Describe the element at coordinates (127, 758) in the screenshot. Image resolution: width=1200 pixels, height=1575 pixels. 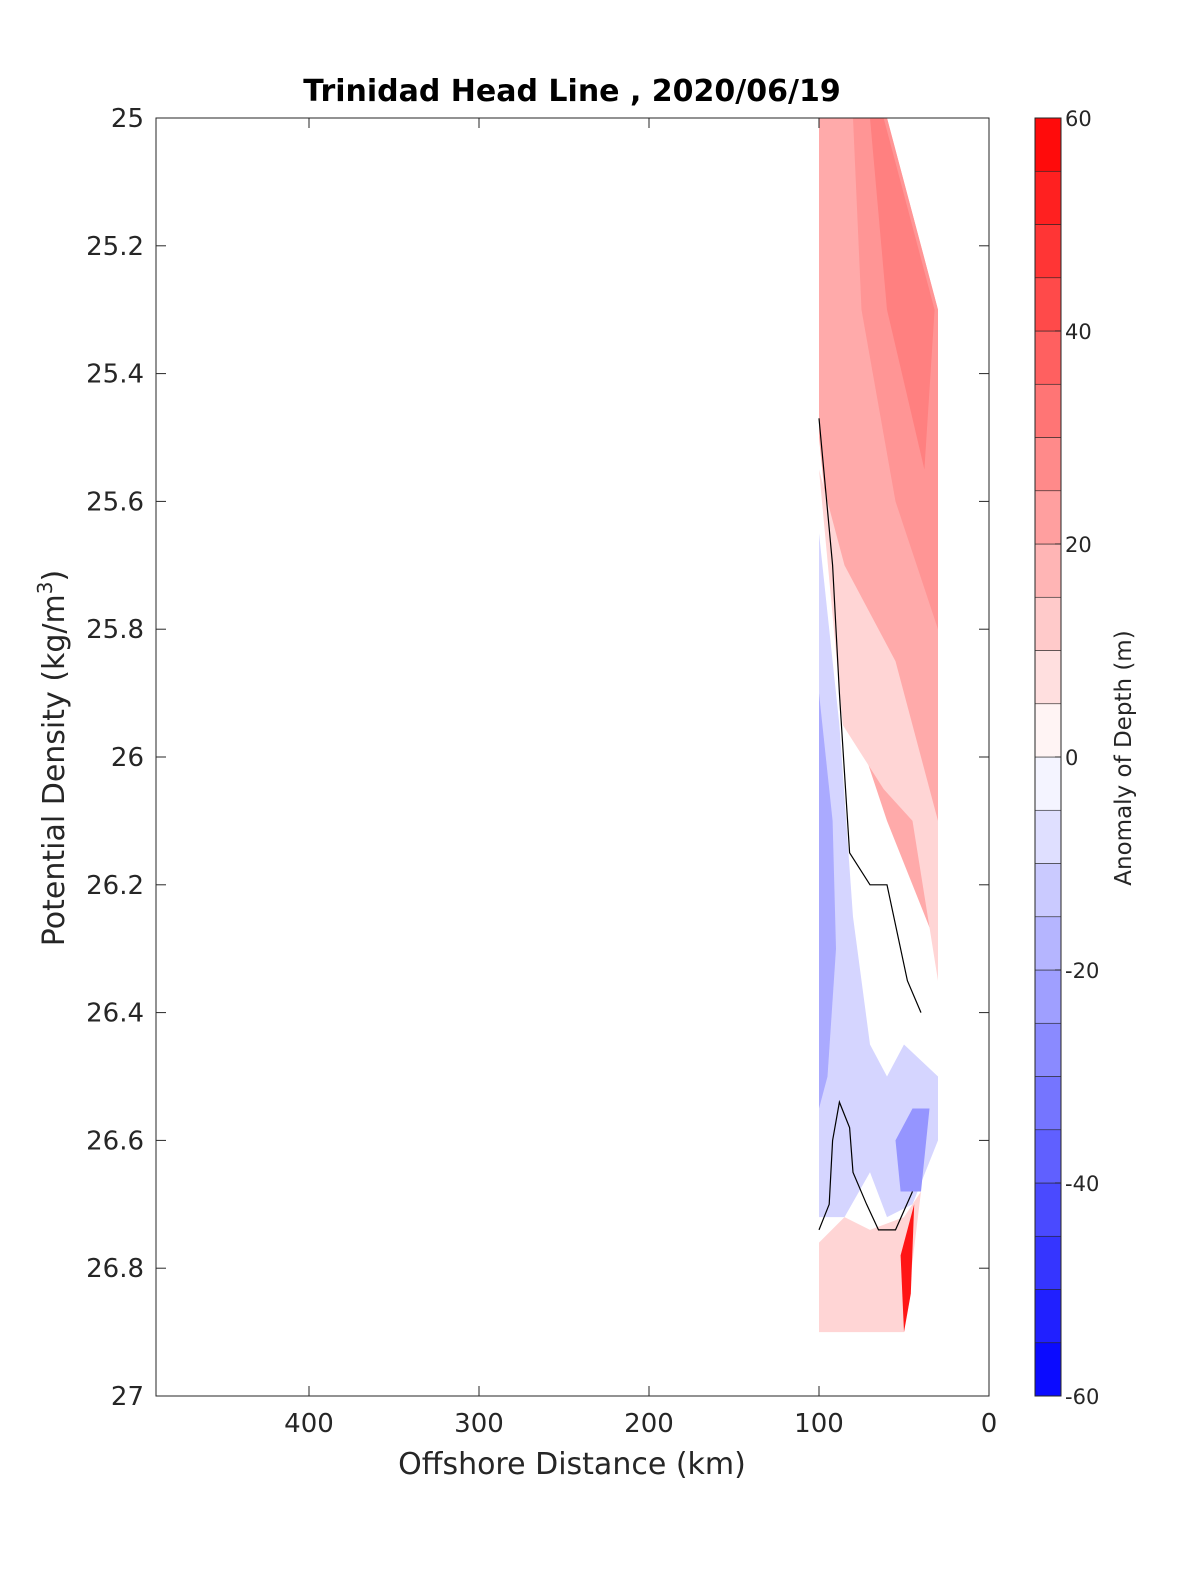
I see `y-tick-label: 26` at that location.